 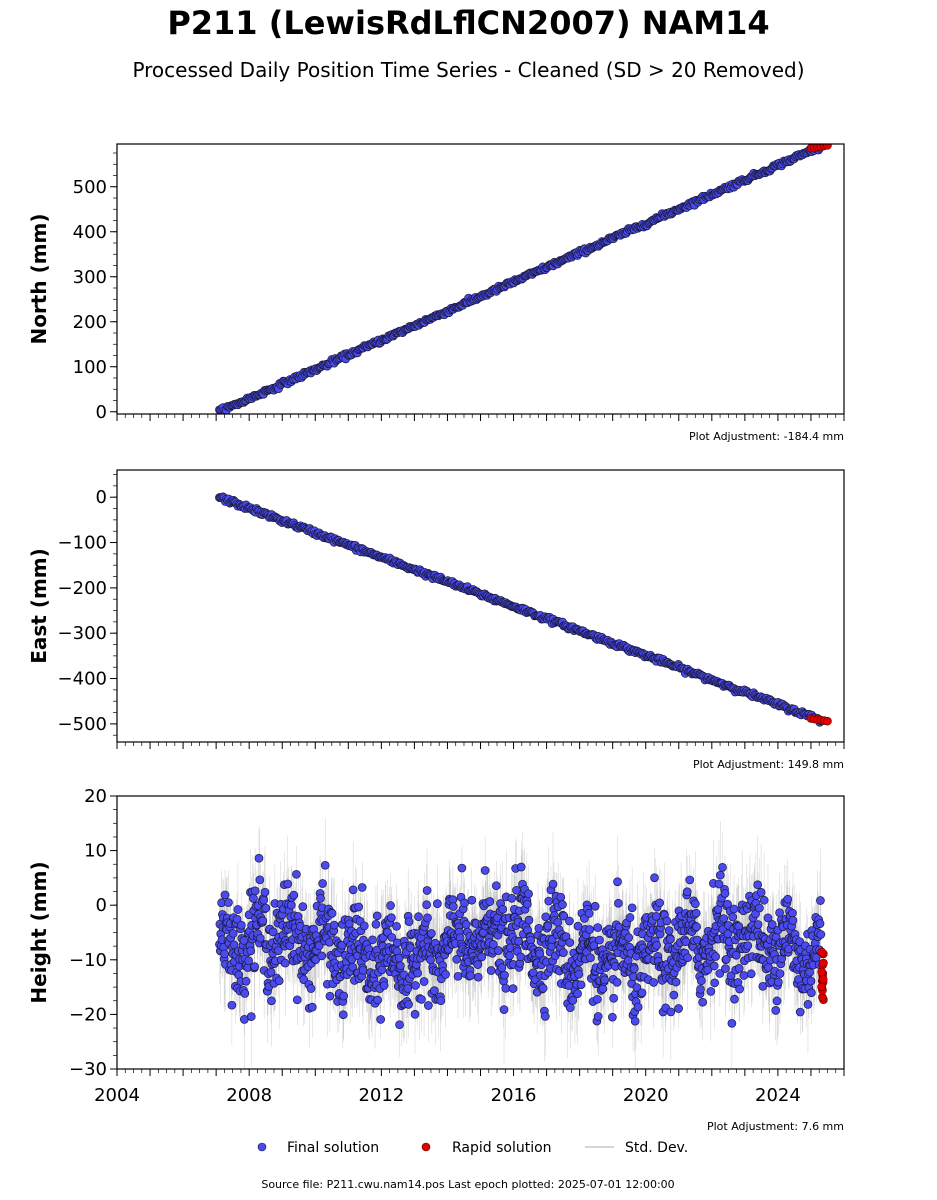 I want to click on east-rapid-point, so click(x=827, y=721).